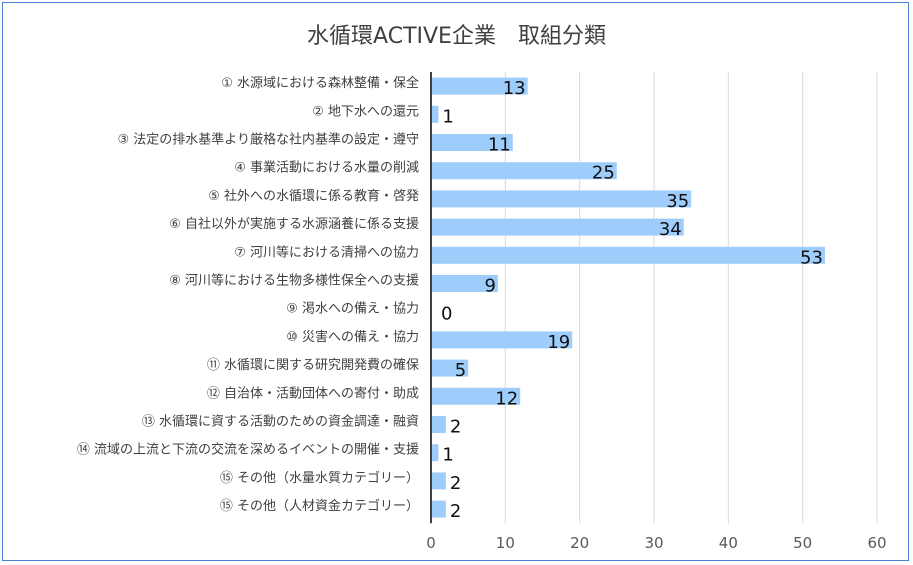  I want to click on data-label: 11, so click(499, 145).